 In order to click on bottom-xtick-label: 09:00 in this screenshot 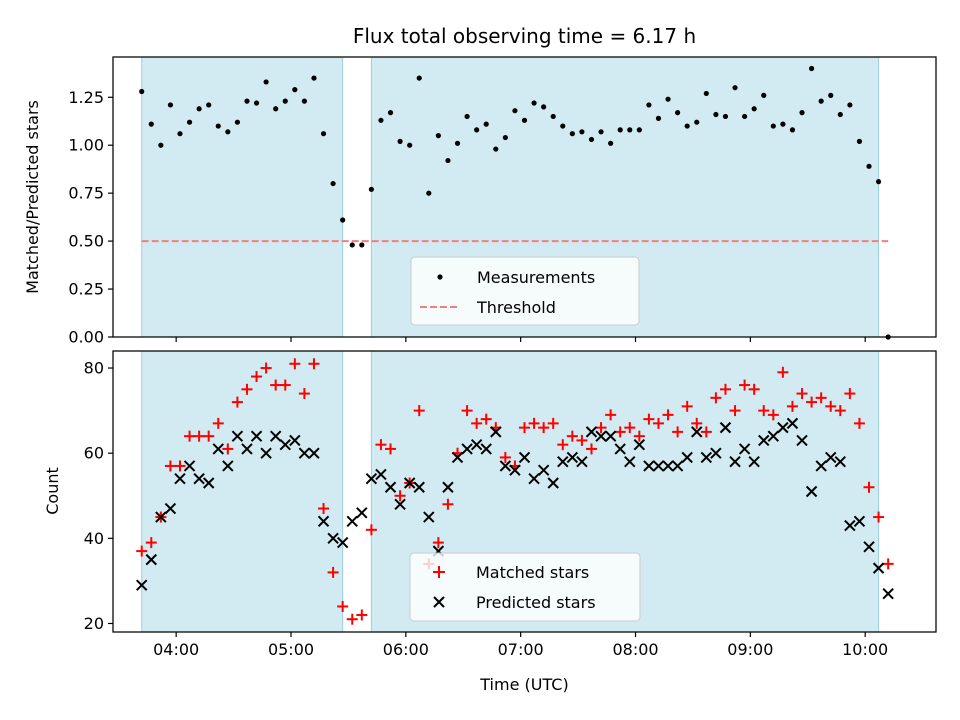, I will do `click(750, 649)`.